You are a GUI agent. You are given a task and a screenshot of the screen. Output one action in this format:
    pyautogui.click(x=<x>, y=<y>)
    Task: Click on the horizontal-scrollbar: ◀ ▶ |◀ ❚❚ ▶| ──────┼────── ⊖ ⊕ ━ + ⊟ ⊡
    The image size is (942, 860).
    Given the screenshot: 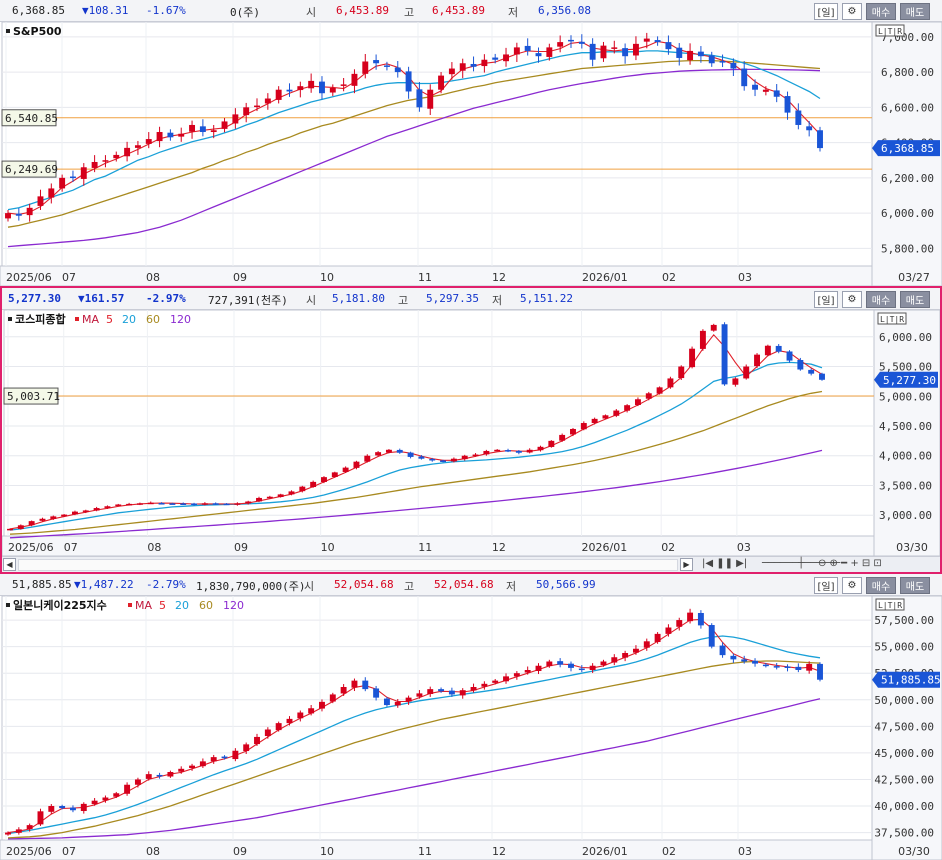 What is the action you would take?
    pyautogui.click(x=471, y=564)
    